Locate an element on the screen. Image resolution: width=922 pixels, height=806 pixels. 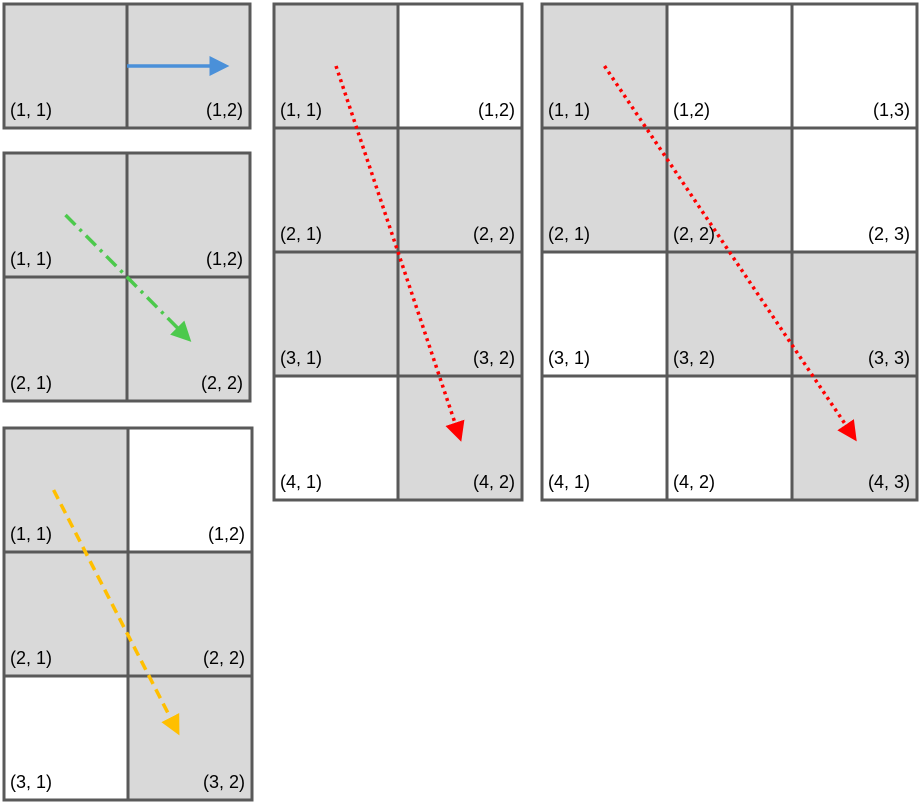
cell-label: (1,3) is located at coordinates (891, 110).